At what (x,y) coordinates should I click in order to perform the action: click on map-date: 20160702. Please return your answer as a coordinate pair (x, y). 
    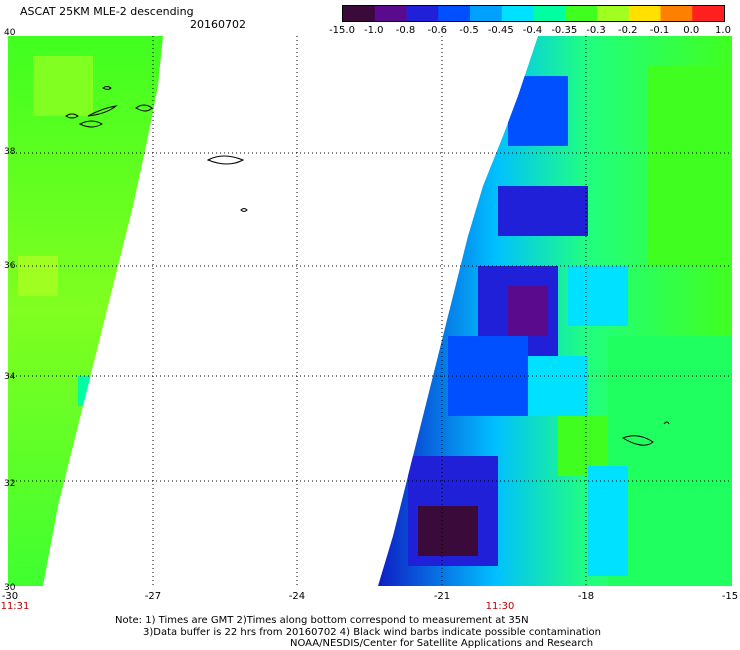
    Looking at the image, I should click on (218, 24).